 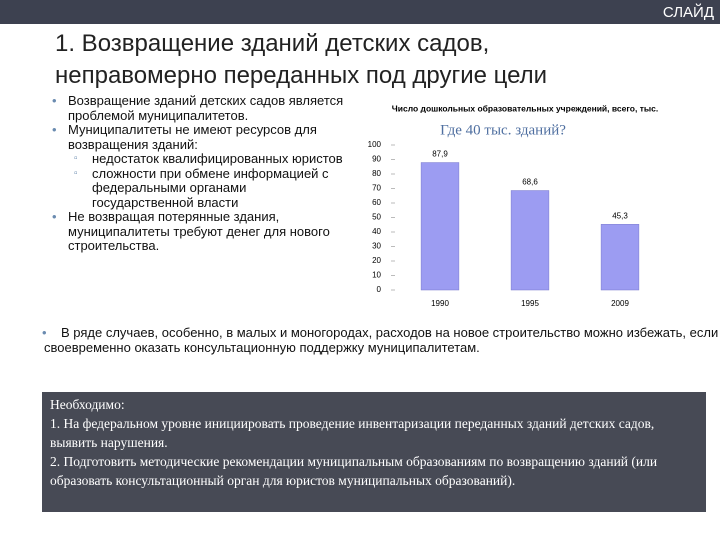 I want to click on title-line: 1. Возвращение зданий детских садов,, so click(x=272, y=43).